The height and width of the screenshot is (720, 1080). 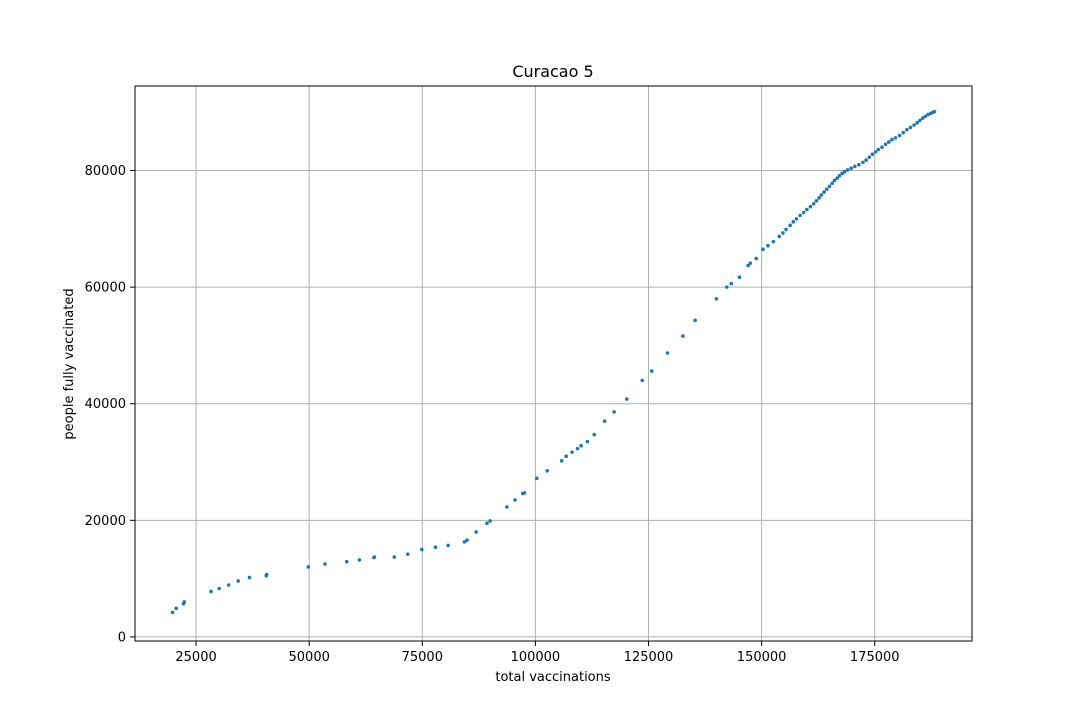 I want to click on y-tick-label: 40000, so click(x=105, y=404).